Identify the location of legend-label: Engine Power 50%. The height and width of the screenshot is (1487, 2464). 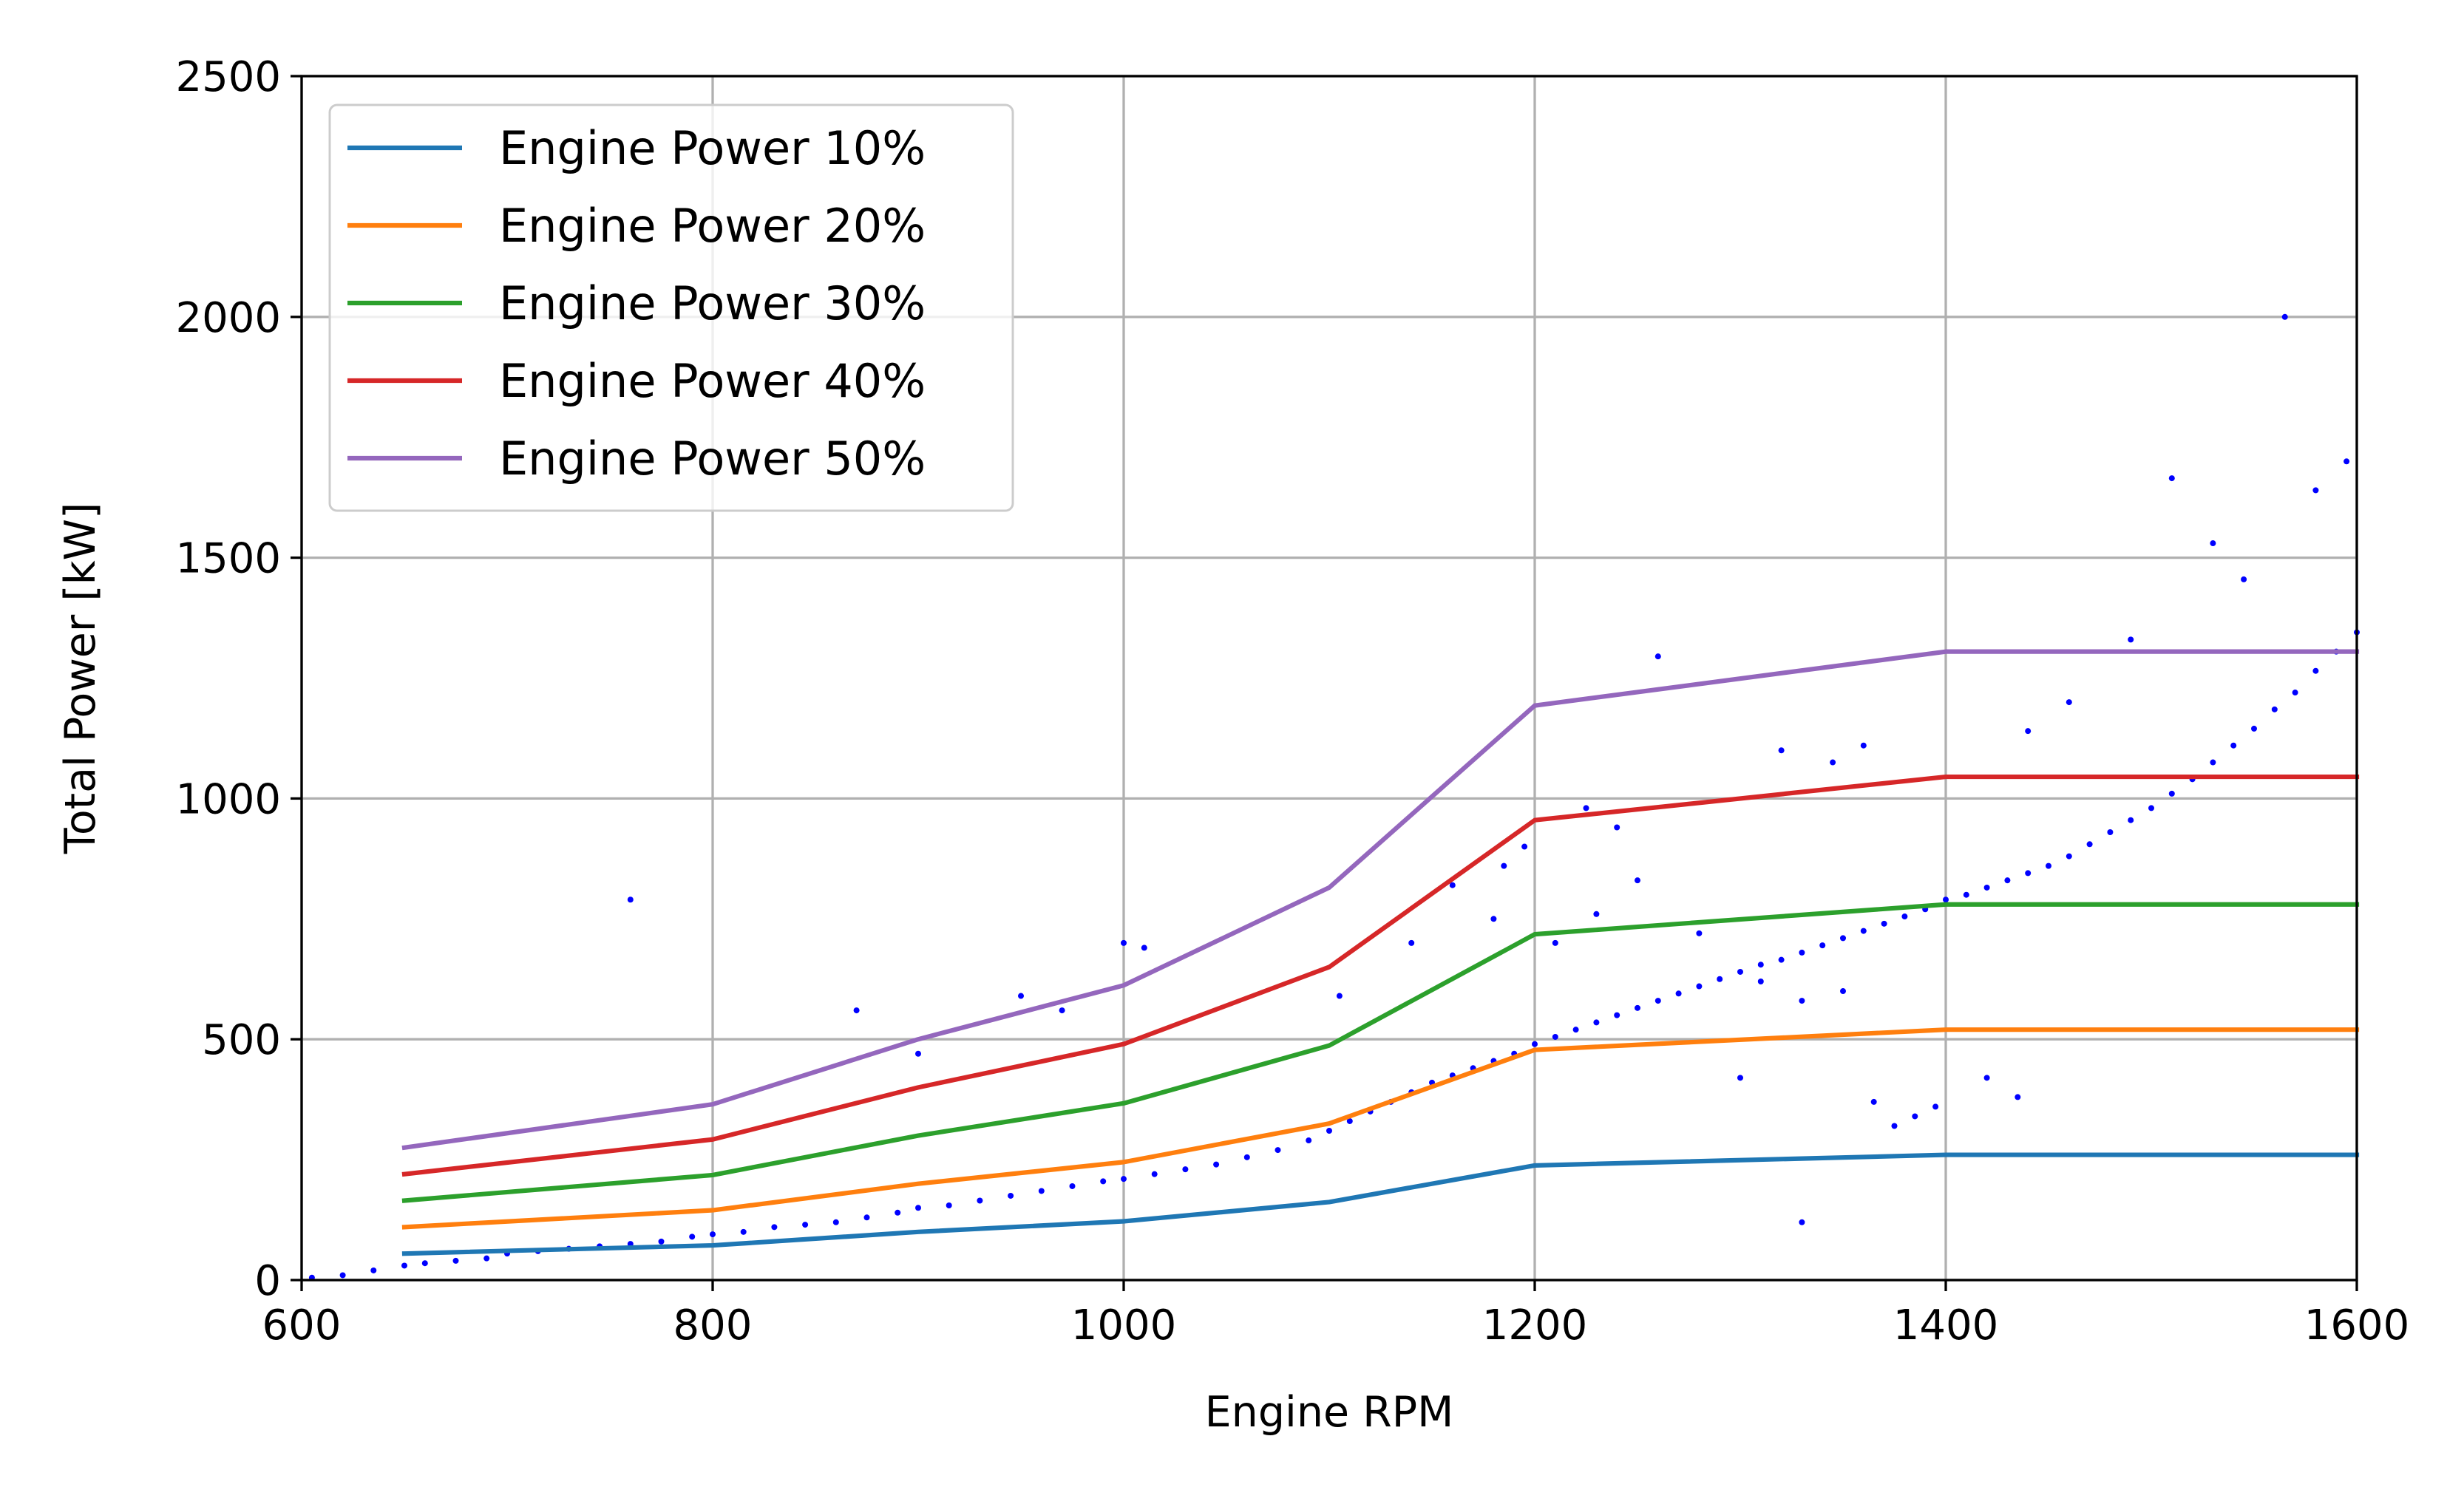
(712, 459).